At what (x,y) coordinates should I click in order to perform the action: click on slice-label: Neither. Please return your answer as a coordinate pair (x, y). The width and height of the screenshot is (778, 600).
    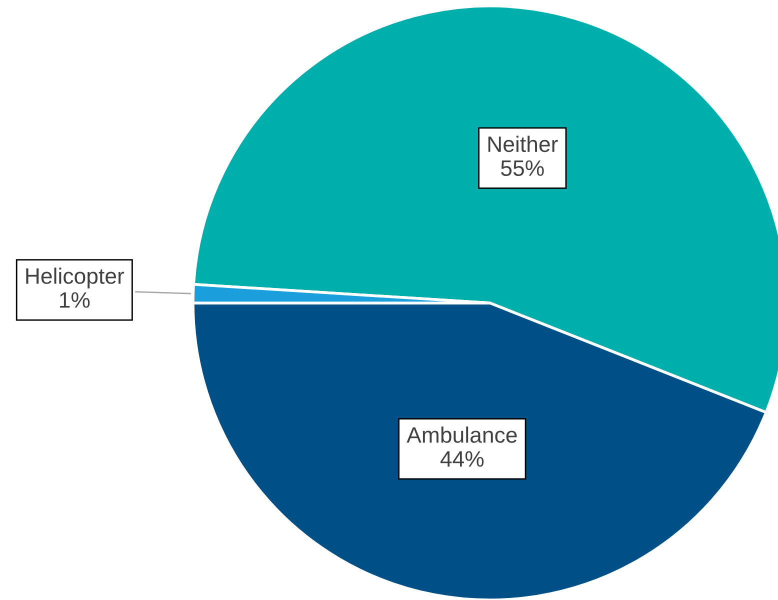
    Looking at the image, I should click on (523, 144).